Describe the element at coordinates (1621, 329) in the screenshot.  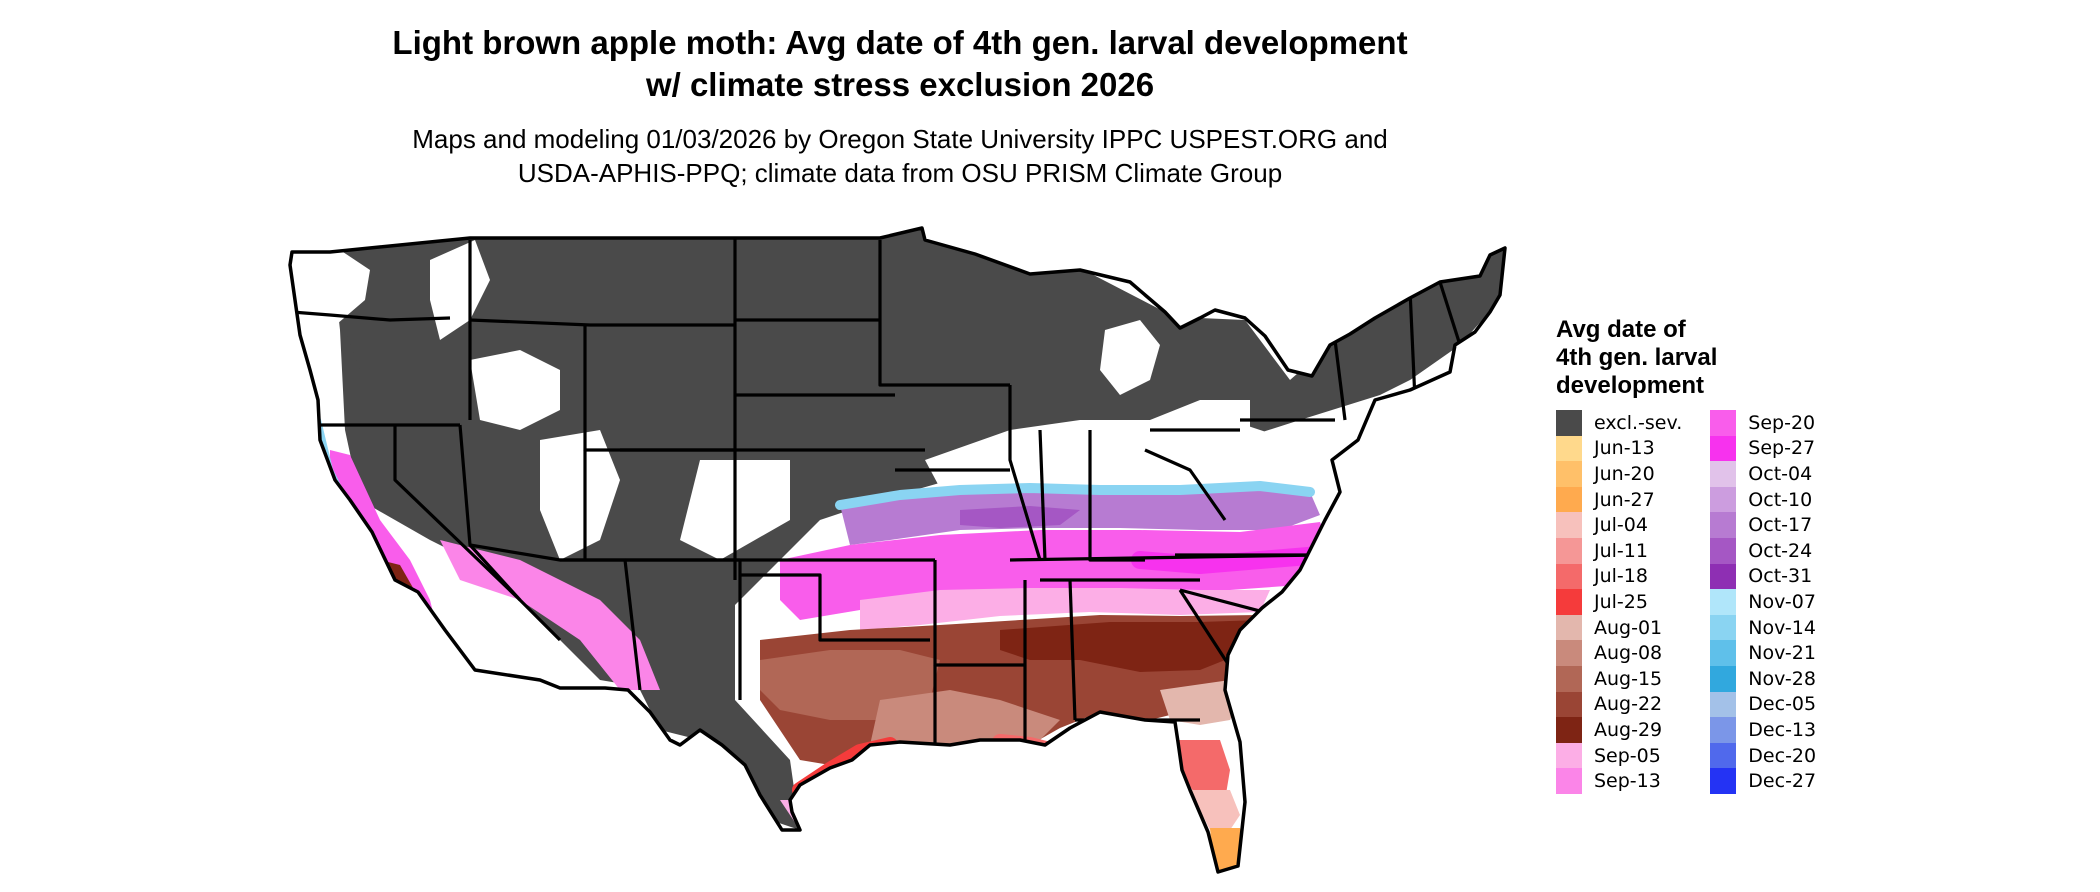
I see `legend-title-line-1: Avg date of` at that location.